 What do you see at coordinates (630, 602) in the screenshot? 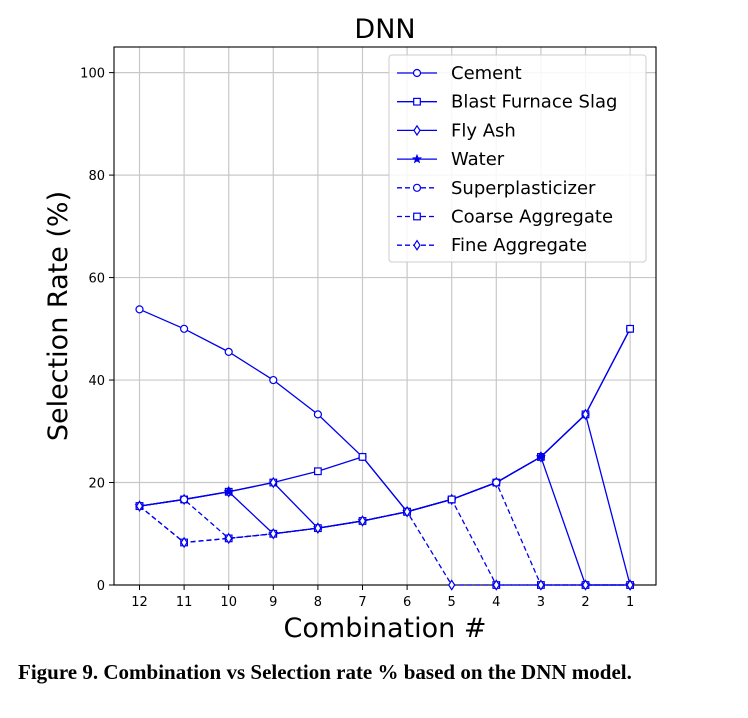
I see `x-tick-label: 1` at bounding box center [630, 602].